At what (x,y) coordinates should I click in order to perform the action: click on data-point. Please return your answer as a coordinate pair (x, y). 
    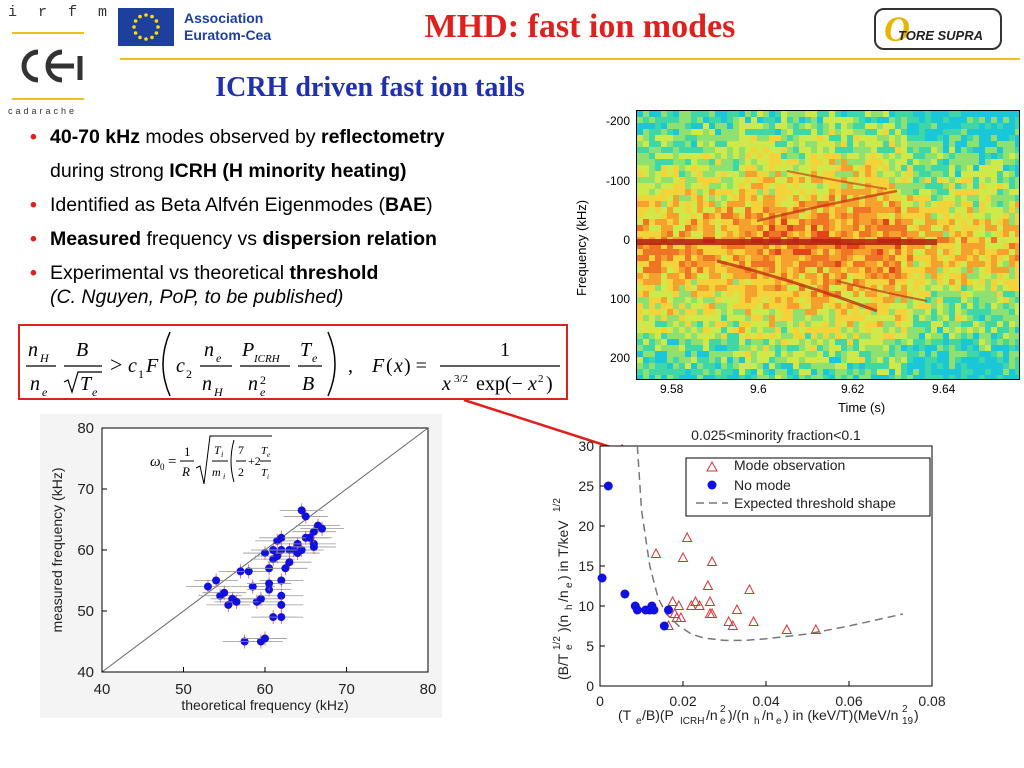
    Looking at the image, I should click on (313, 546).